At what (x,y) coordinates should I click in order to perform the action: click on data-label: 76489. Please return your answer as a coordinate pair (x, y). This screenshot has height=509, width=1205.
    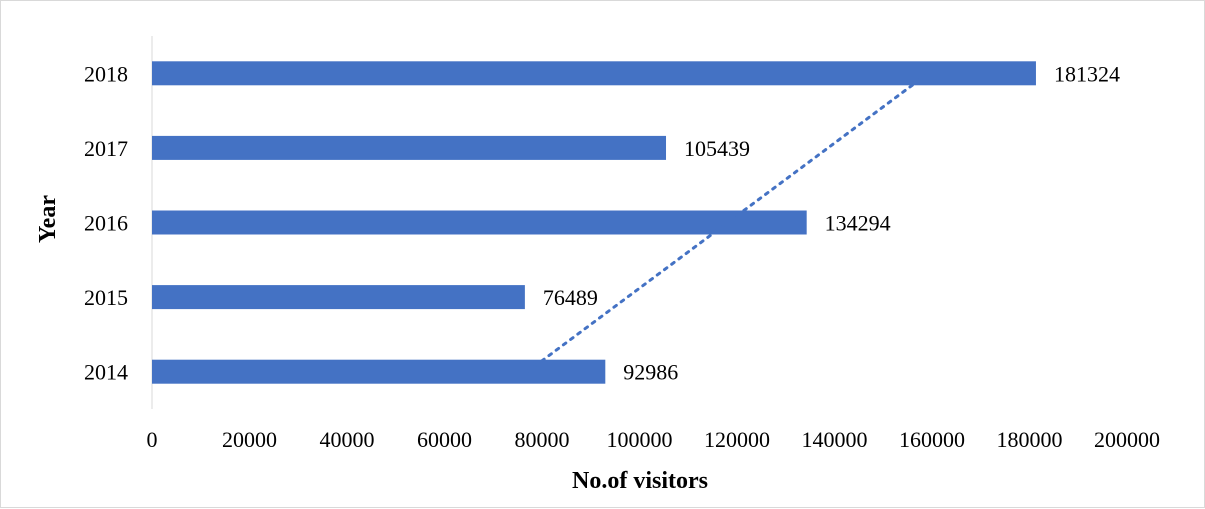
    Looking at the image, I should click on (570, 297).